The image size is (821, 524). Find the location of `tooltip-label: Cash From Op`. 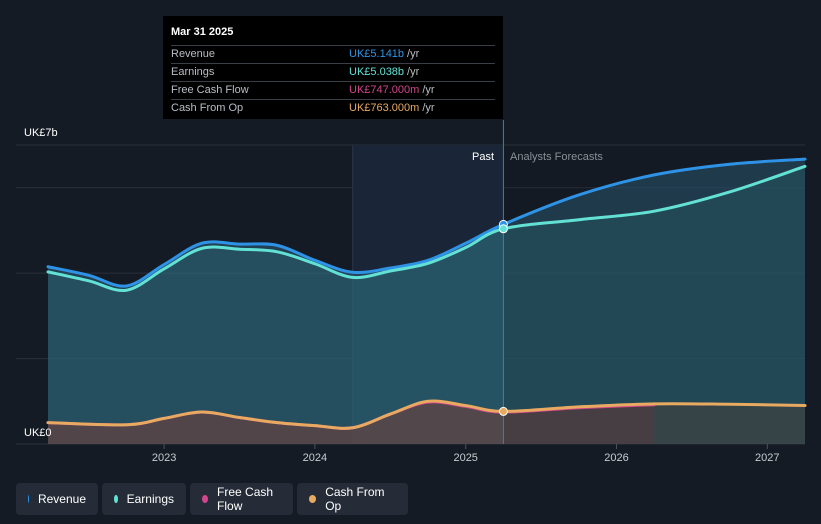

tooltip-label: Cash From Op is located at coordinates (207, 108).